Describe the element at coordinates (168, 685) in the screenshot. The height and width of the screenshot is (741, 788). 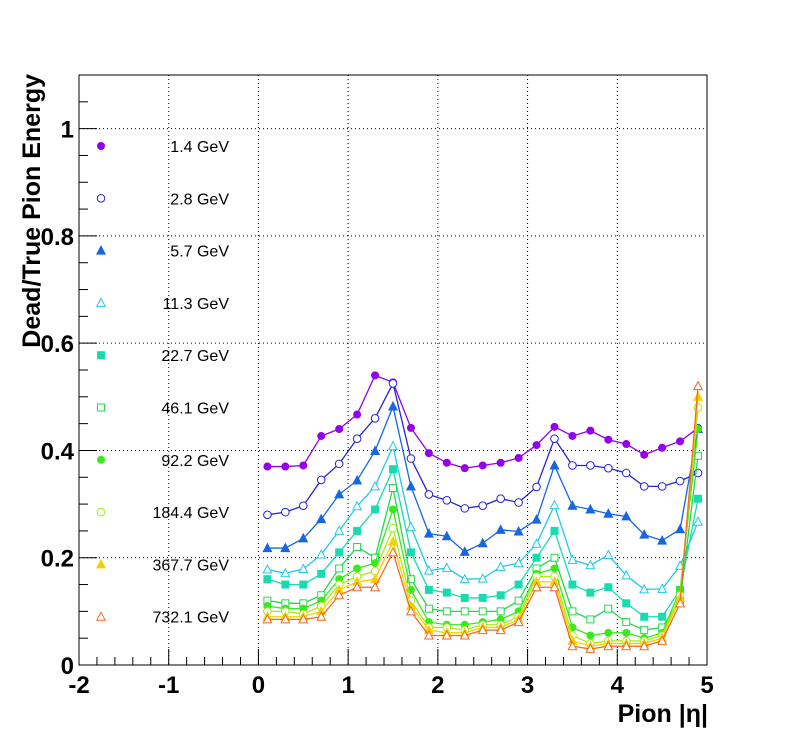
I see `x-tick-label: -1` at that location.